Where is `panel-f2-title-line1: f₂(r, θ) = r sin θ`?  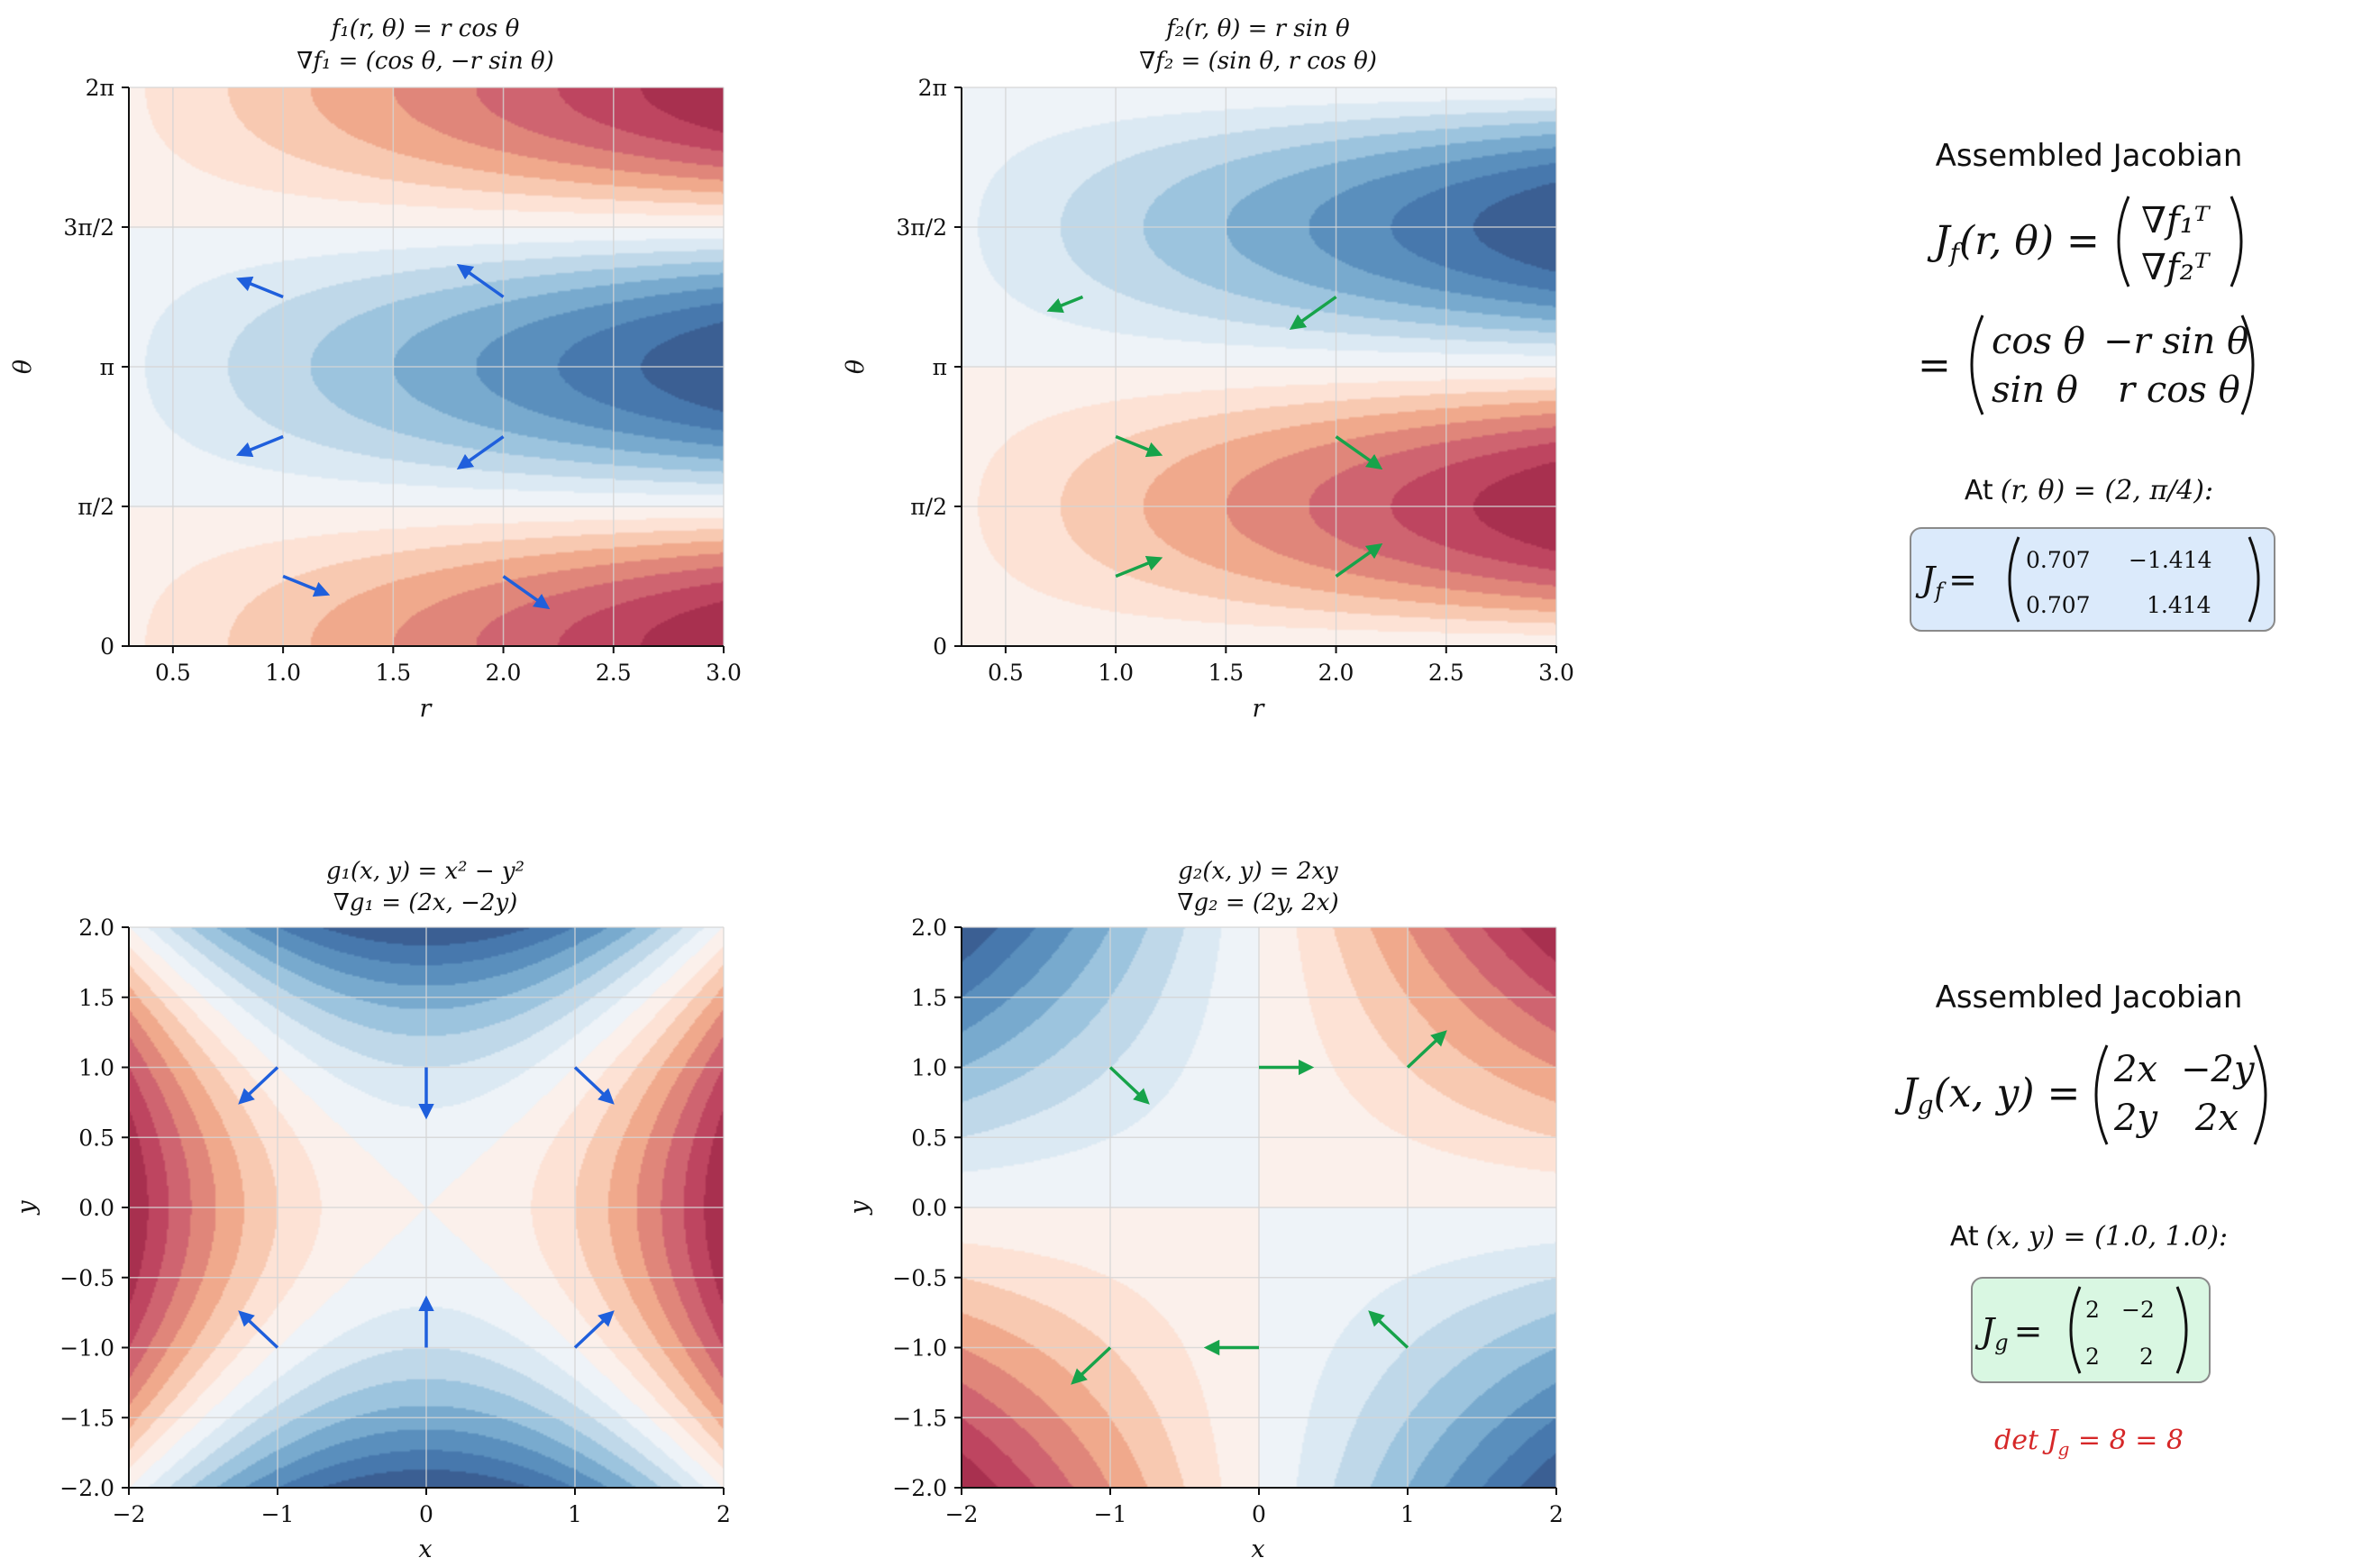
panel-f2-title-line1: f₂(r, θ) = r sin θ is located at coordinates (1257, 28).